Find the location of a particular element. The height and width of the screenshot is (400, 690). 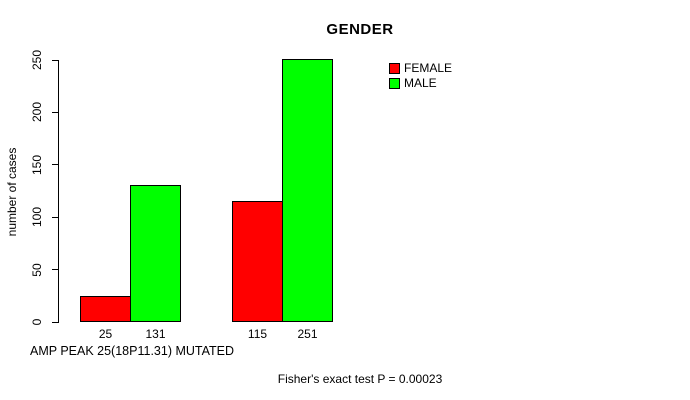

bar-value-label: 251 is located at coordinates (307, 334).